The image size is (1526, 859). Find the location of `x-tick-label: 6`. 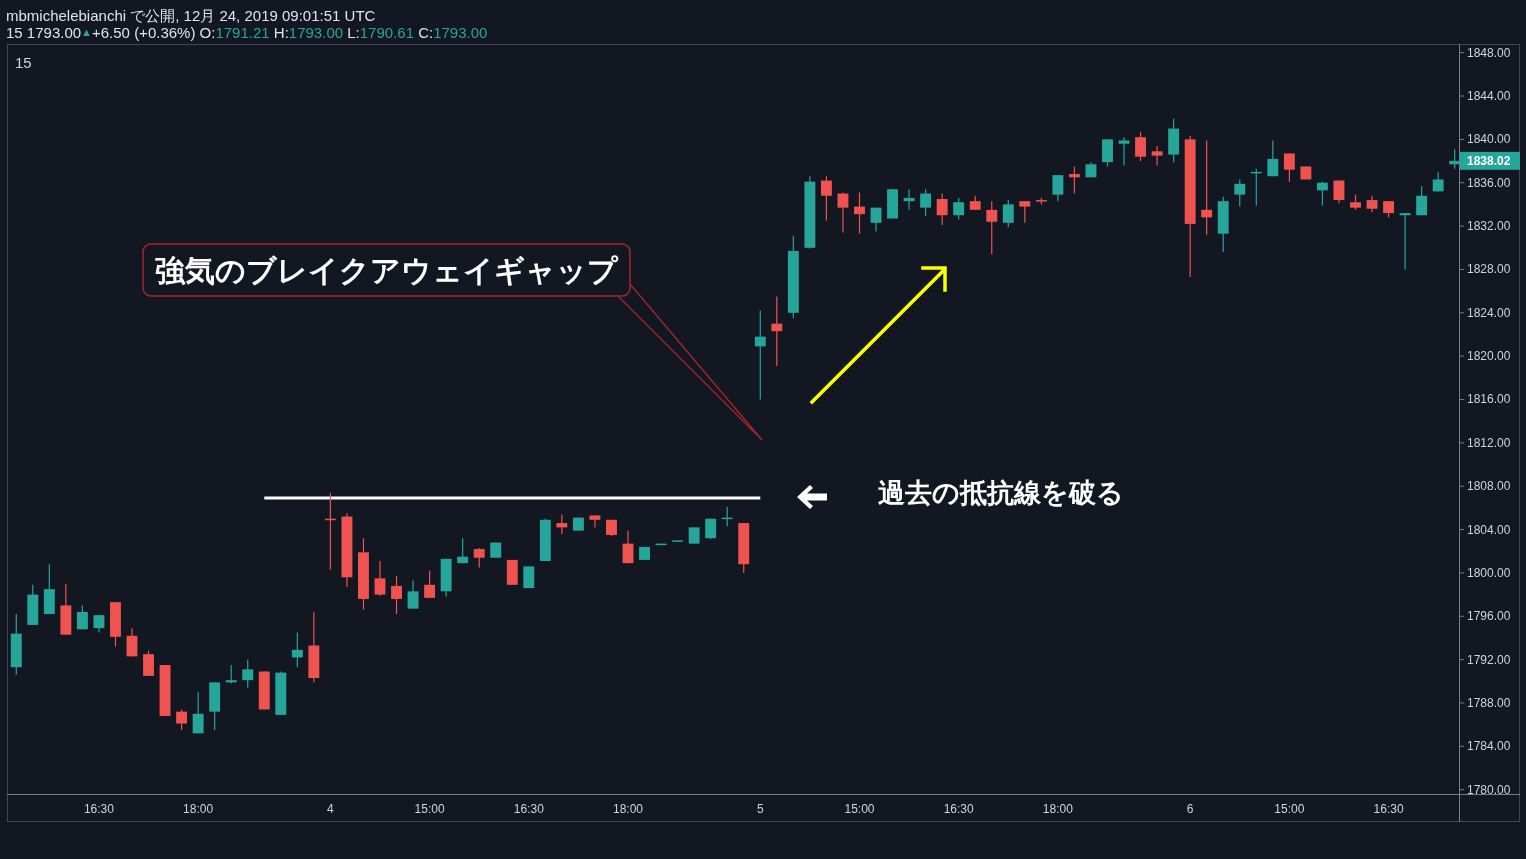

x-tick-label: 6 is located at coordinates (1190, 809).